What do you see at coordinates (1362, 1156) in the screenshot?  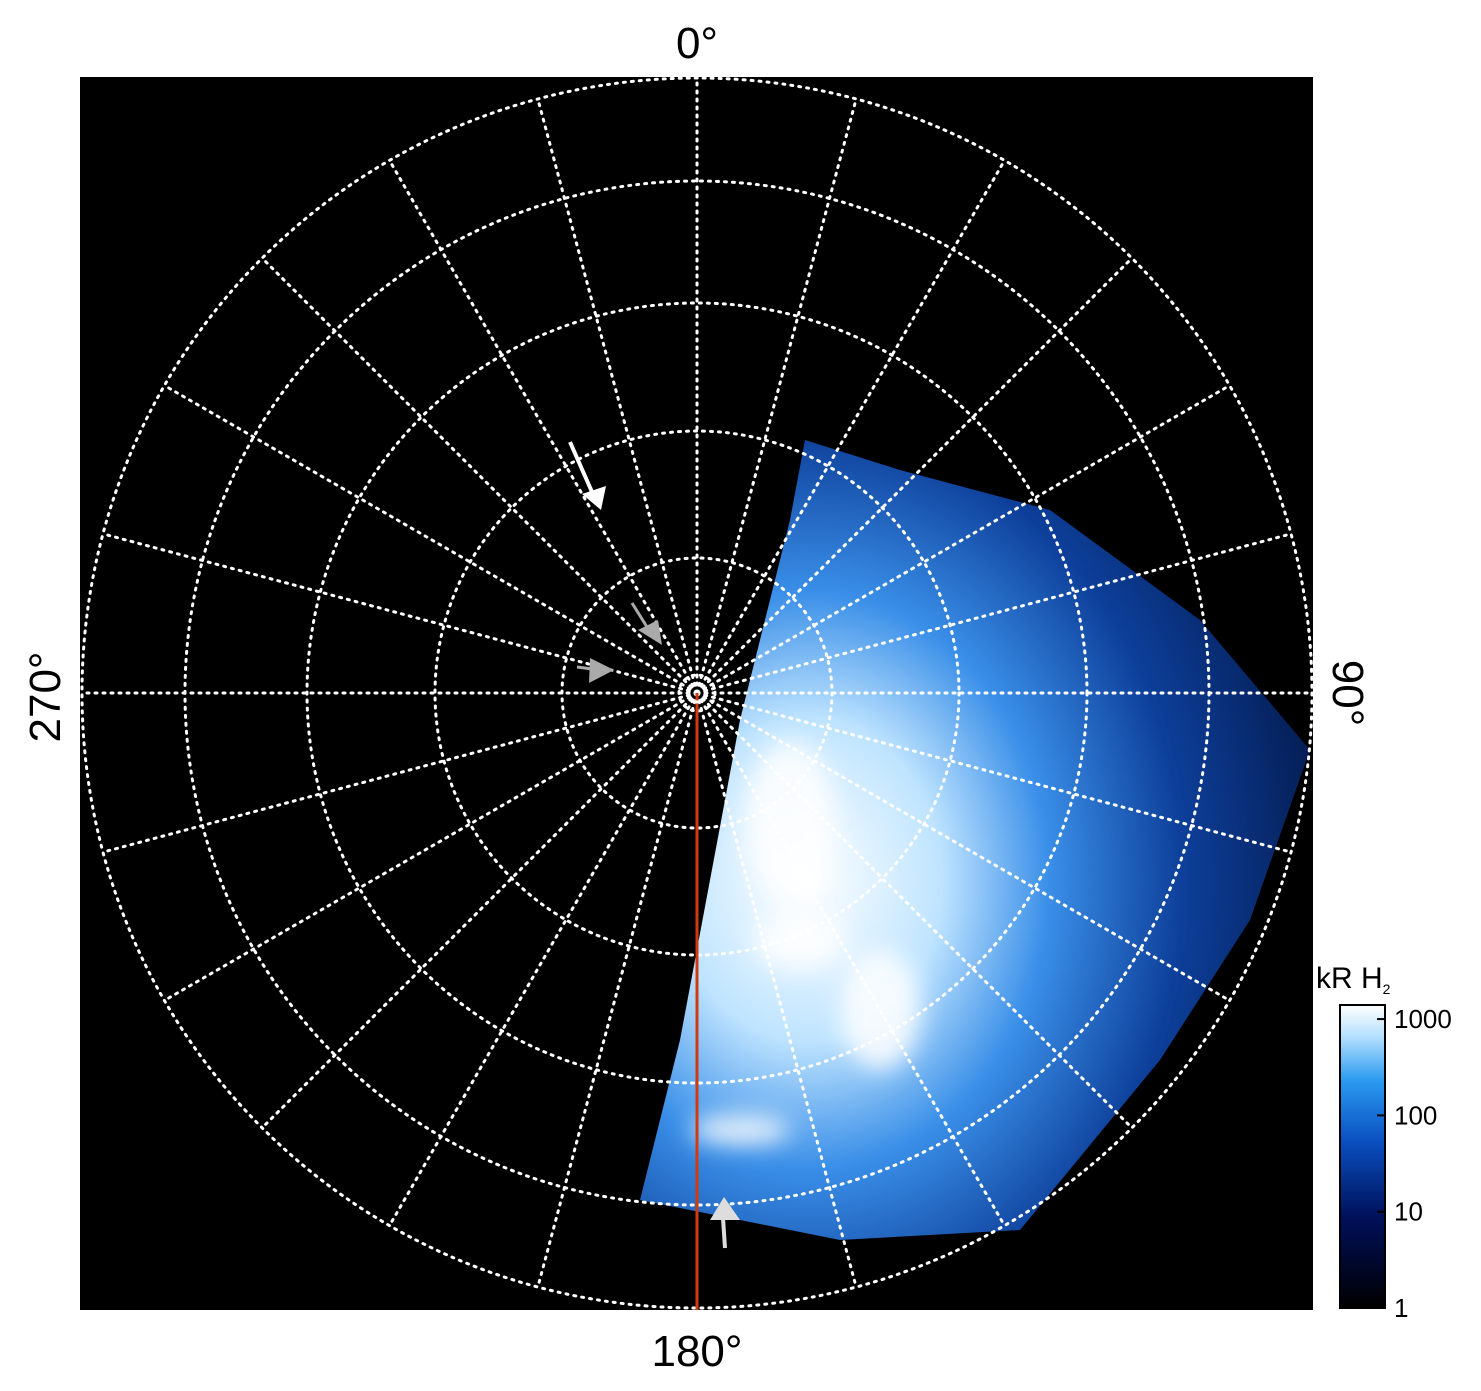 I see `colorbar` at bounding box center [1362, 1156].